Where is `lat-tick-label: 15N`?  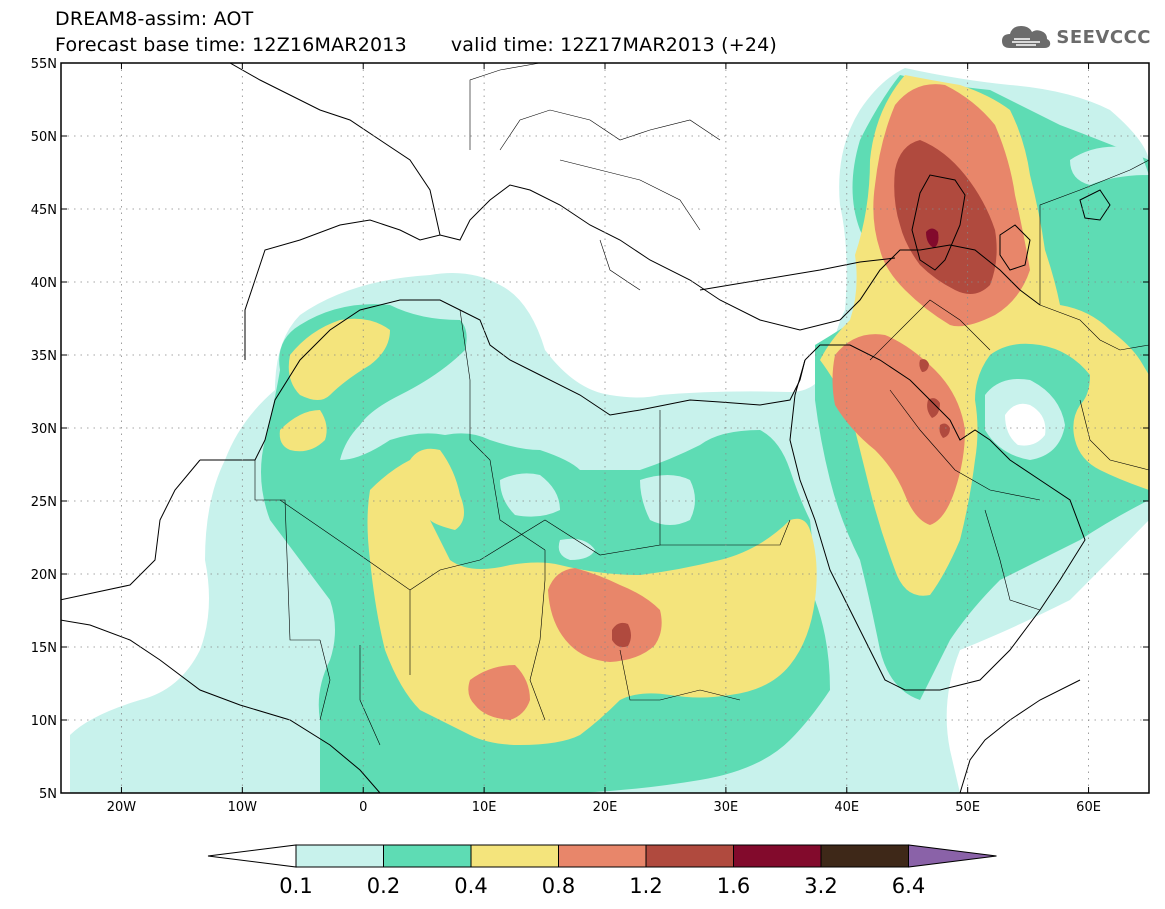 lat-tick-label: 15N is located at coordinates (44, 648).